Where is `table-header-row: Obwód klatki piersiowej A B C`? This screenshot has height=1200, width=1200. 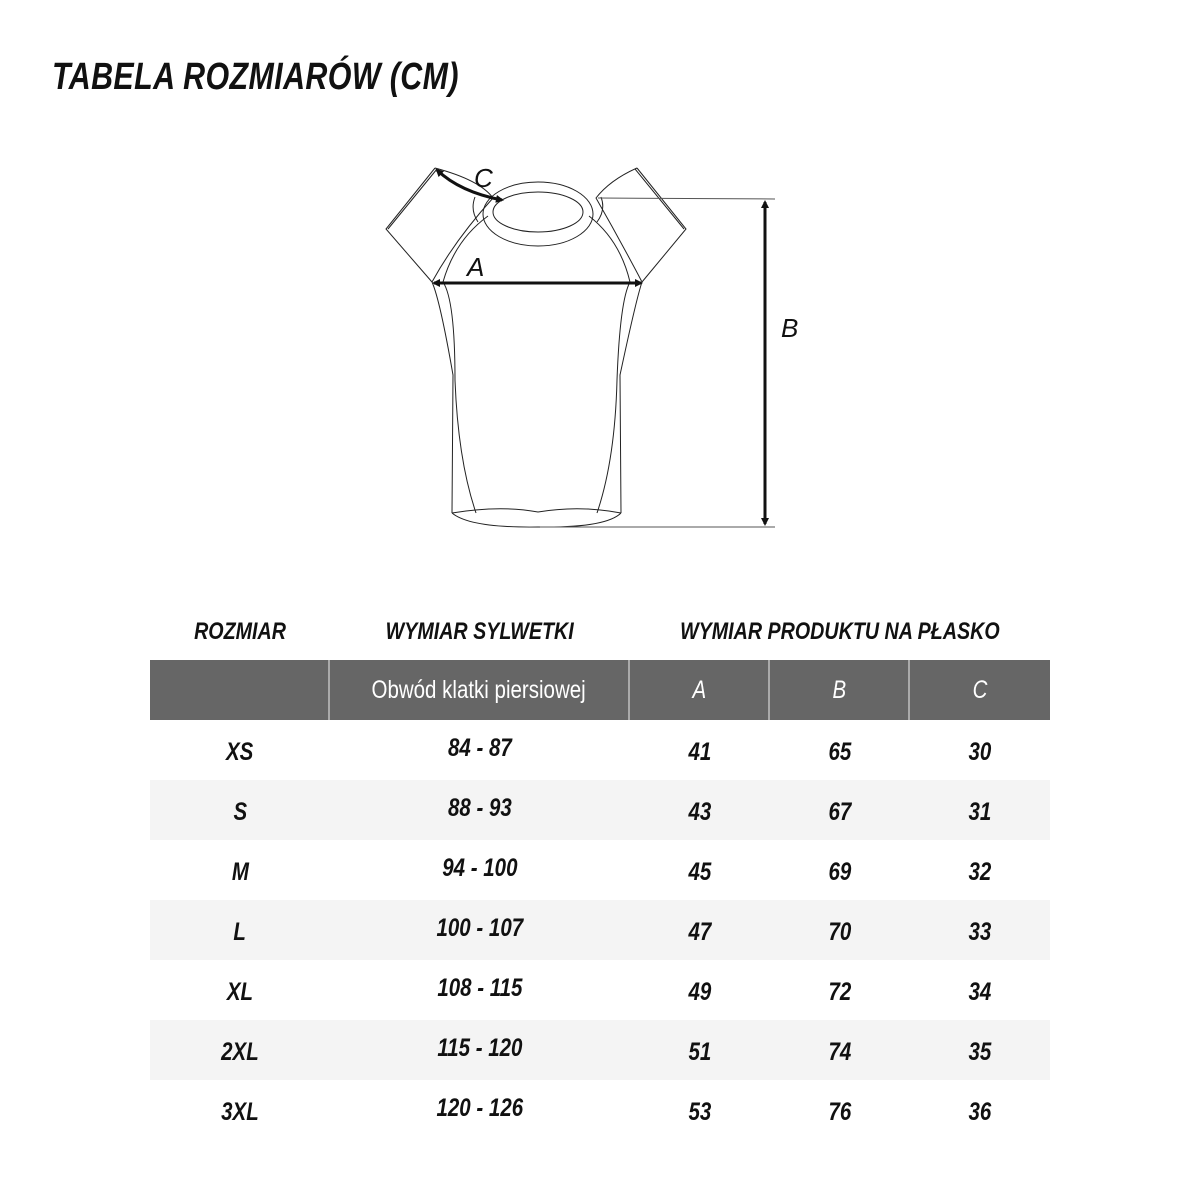
table-header-row: Obwód klatki piersiowej A B C is located at coordinates (600, 690).